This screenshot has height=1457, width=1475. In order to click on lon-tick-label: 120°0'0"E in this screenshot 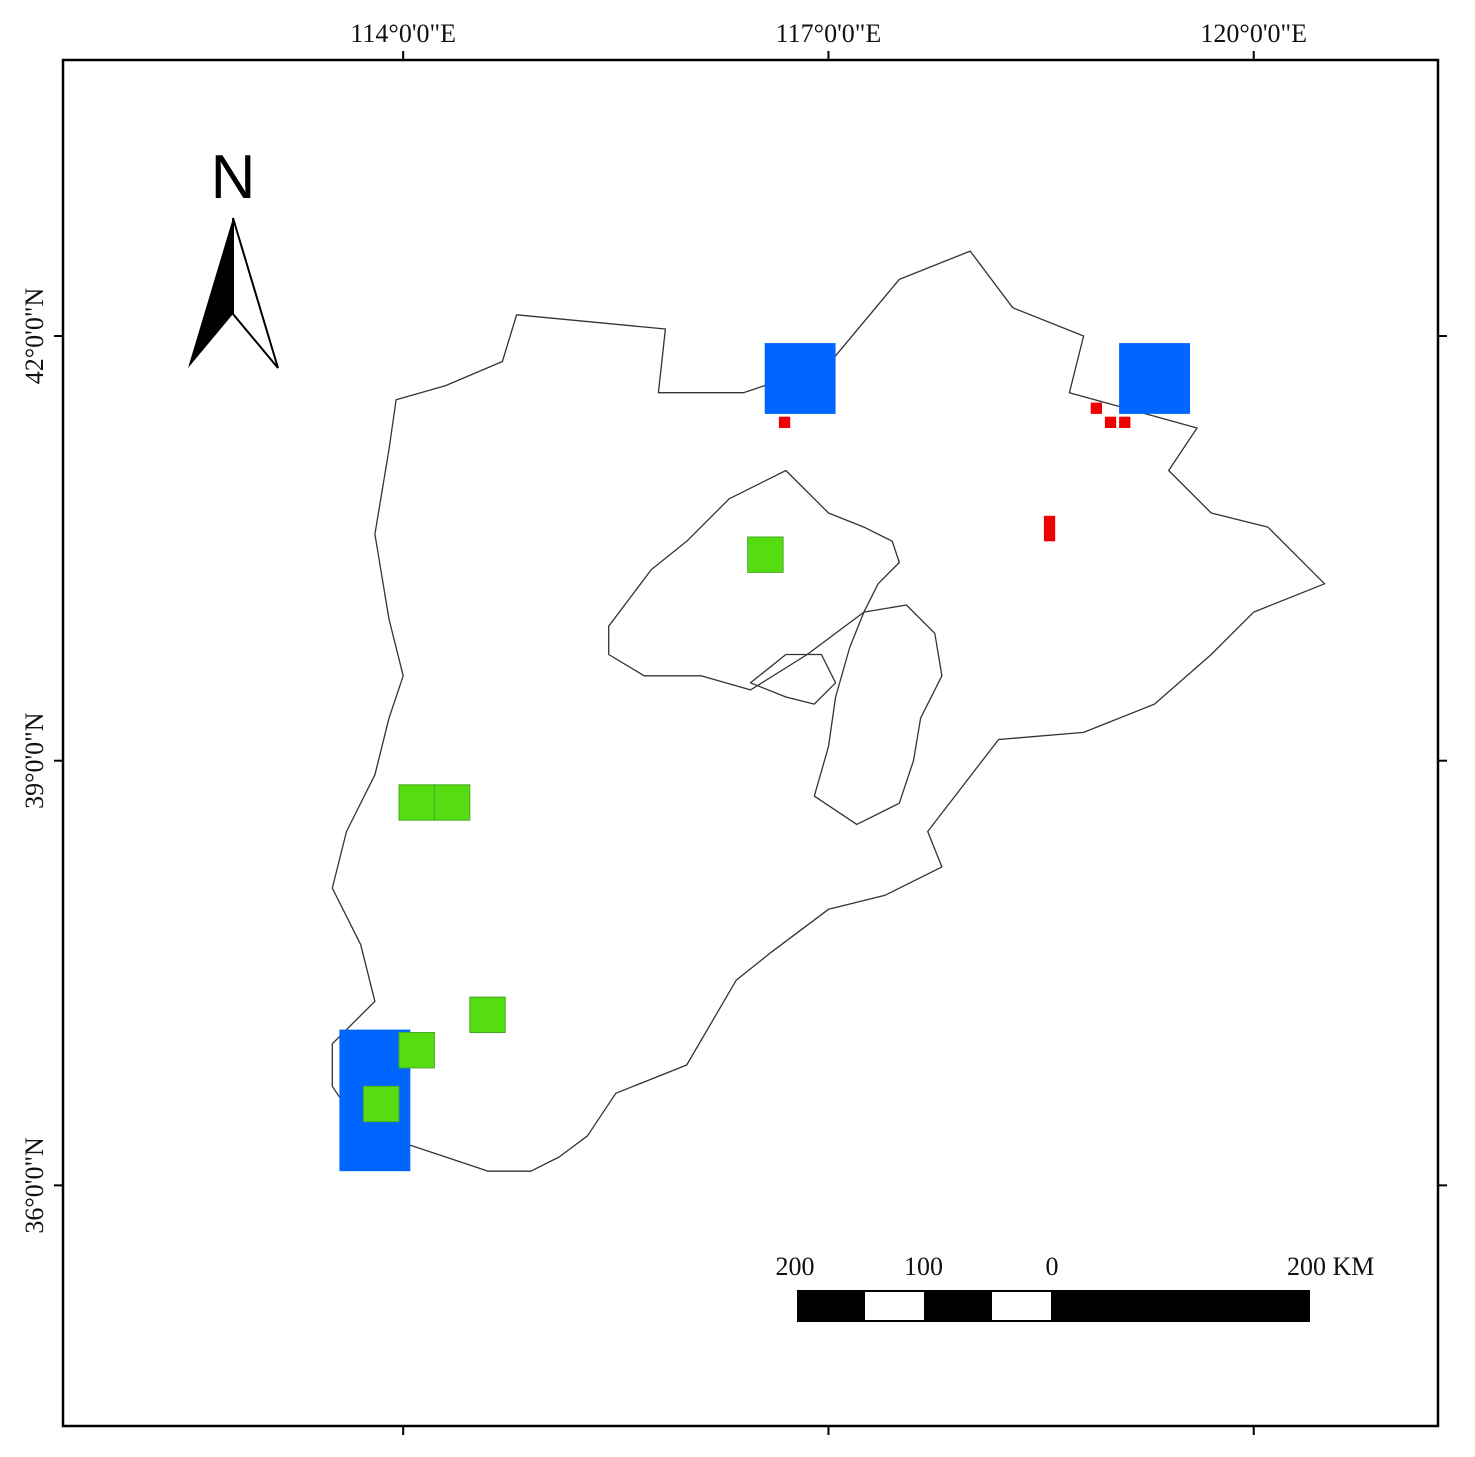, I will do `click(1253, 33)`.